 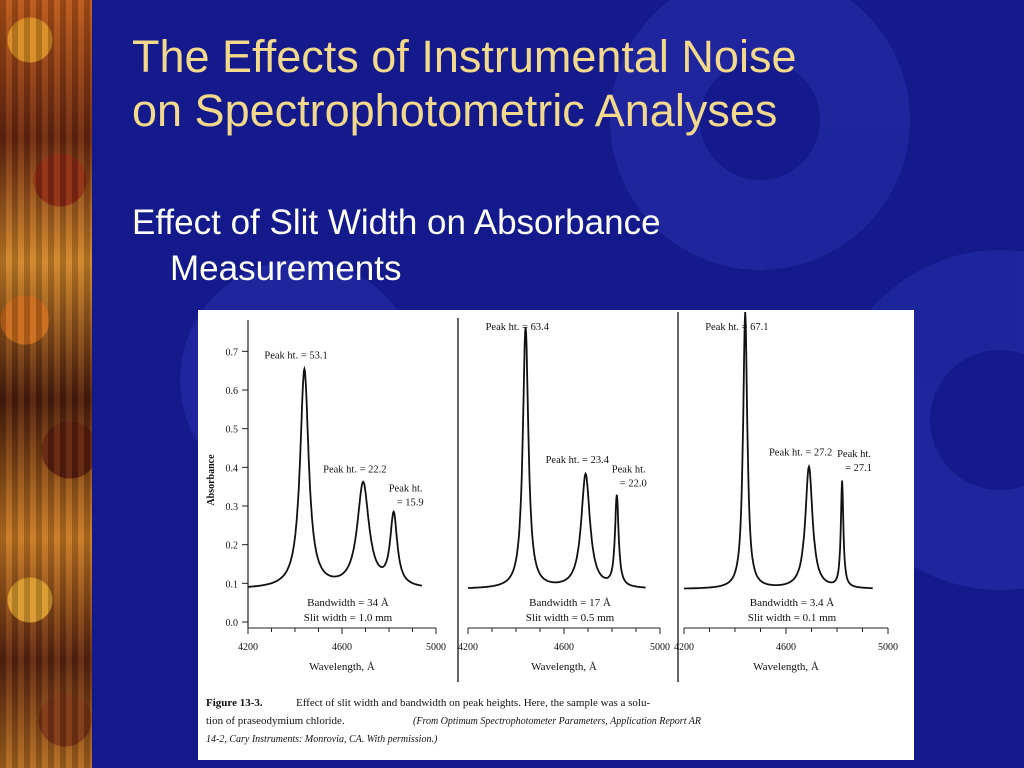 What do you see at coordinates (578, 460) in the screenshot?
I see `peak-label: Peak ht. = 23.4` at bounding box center [578, 460].